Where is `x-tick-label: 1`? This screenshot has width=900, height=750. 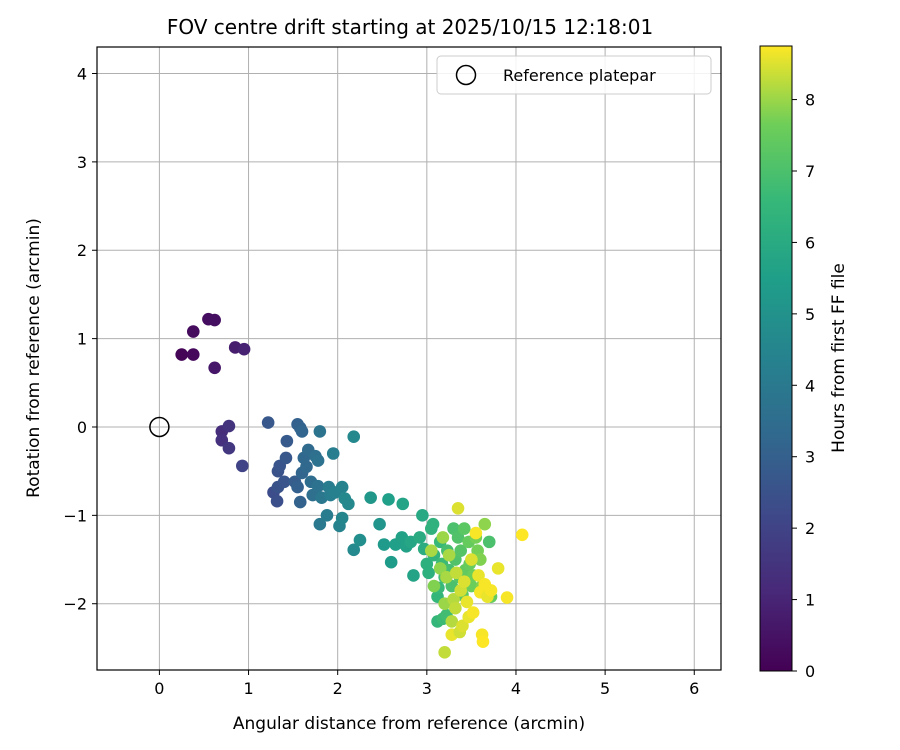 x-tick-label: 1 is located at coordinates (248, 688).